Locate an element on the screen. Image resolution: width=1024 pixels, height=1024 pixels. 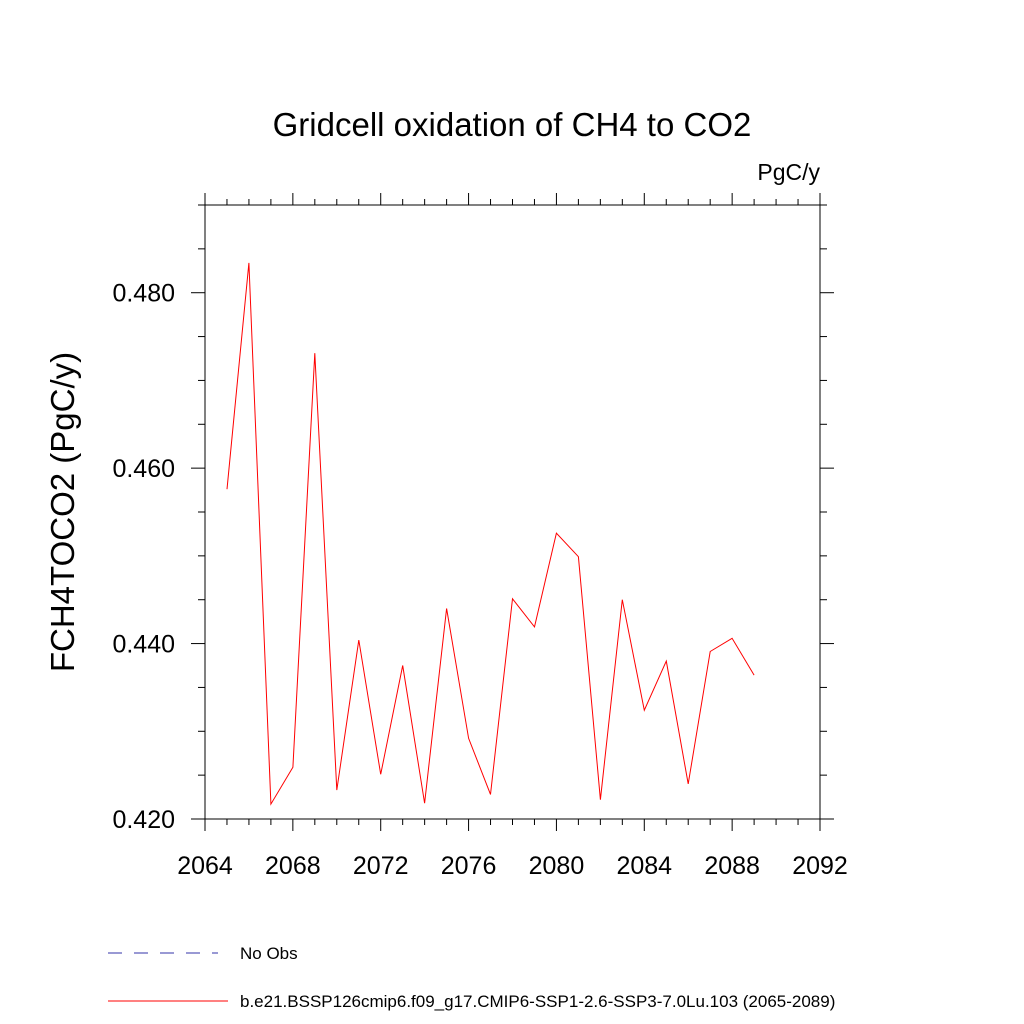
x-tick-label: 2092 is located at coordinates (820, 866).